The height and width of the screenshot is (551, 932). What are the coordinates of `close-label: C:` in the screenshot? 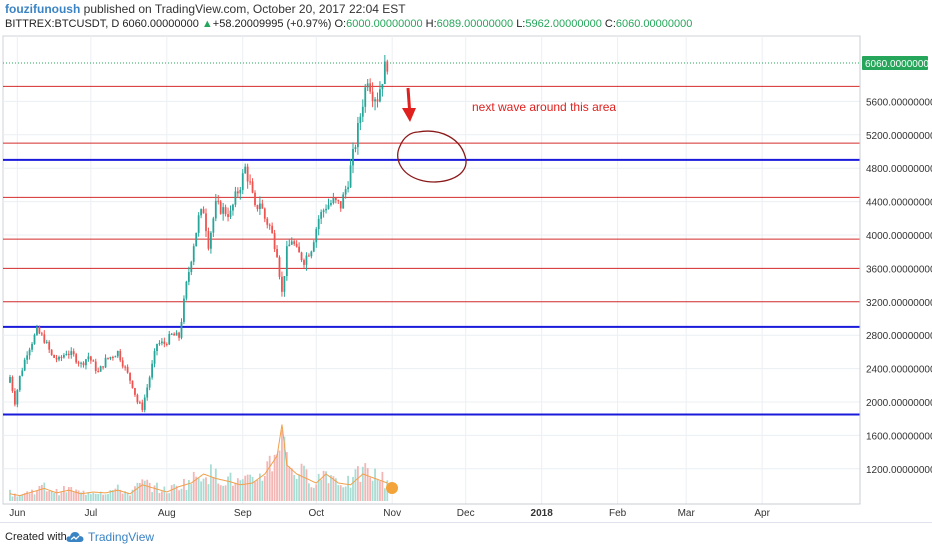 It's located at (610, 24).